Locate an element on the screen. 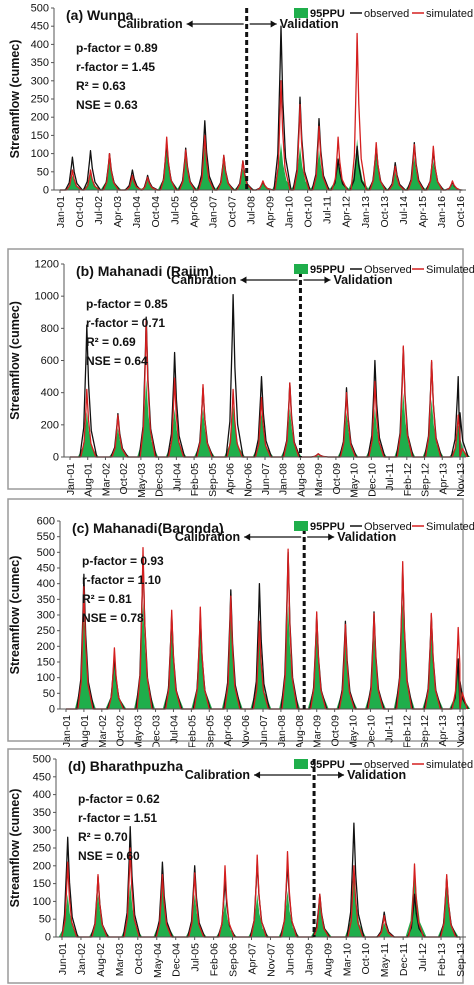  y-axis-title: Streamflow (cumec) is located at coordinates (15, 360).